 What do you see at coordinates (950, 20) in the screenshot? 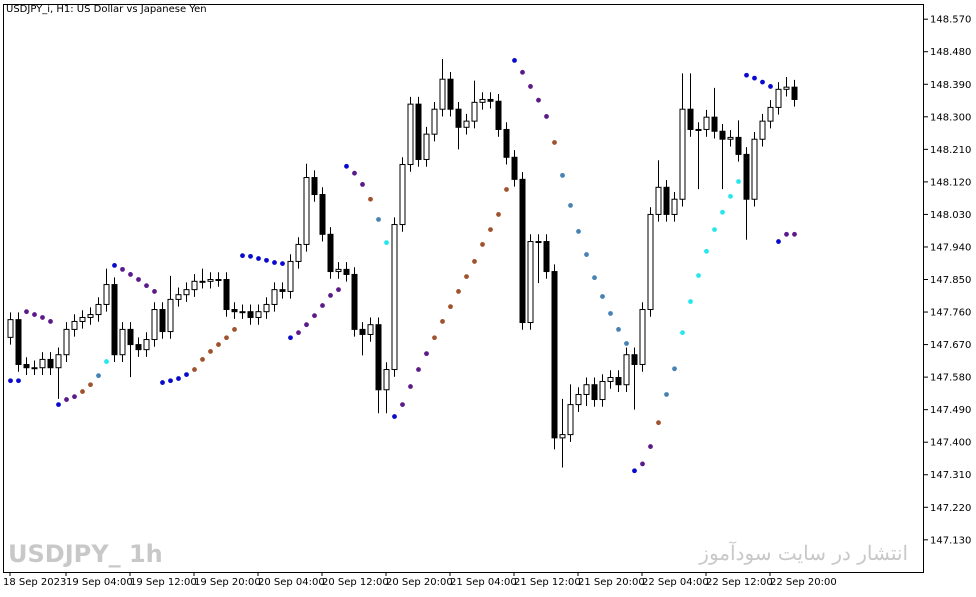
I see `y-tick-label: 148.570` at bounding box center [950, 20].